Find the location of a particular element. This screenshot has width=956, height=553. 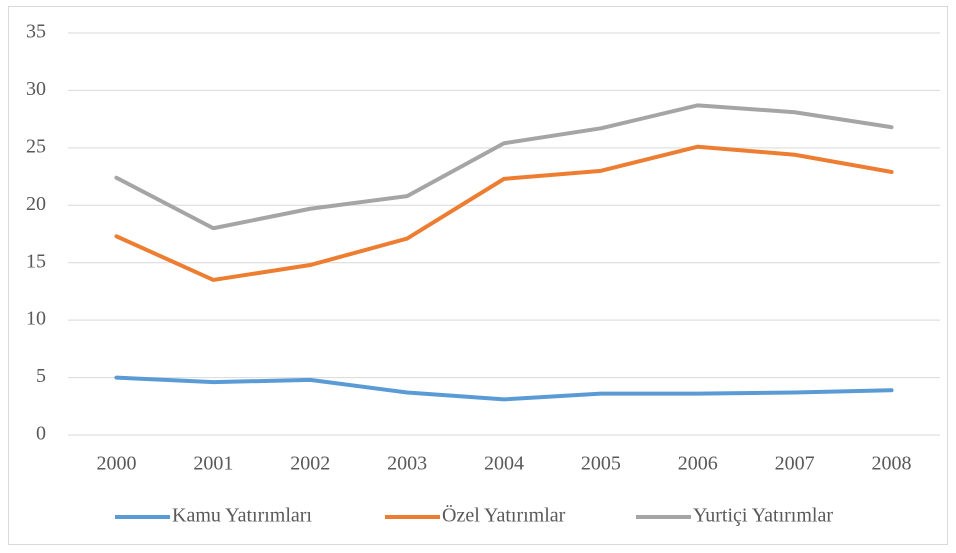

y-tick-label: 5 is located at coordinates (41, 376).